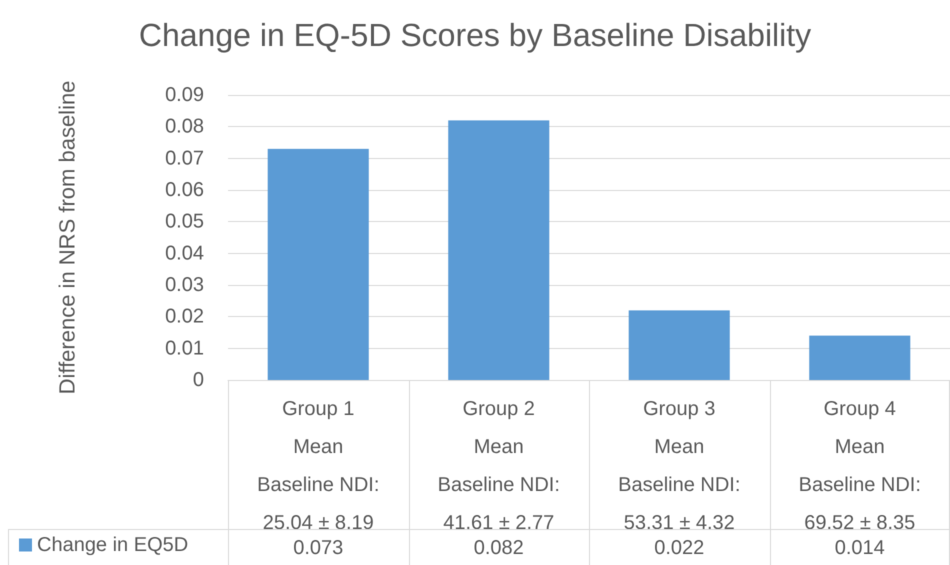 This screenshot has width=950, height=565. What do you see at coordinates (859, 466) in the screenshot?
I see `x-tick-label: Group 4 Mean Baseline NDI: 69.52 ± 8.35` at bounding box center [859, 466].